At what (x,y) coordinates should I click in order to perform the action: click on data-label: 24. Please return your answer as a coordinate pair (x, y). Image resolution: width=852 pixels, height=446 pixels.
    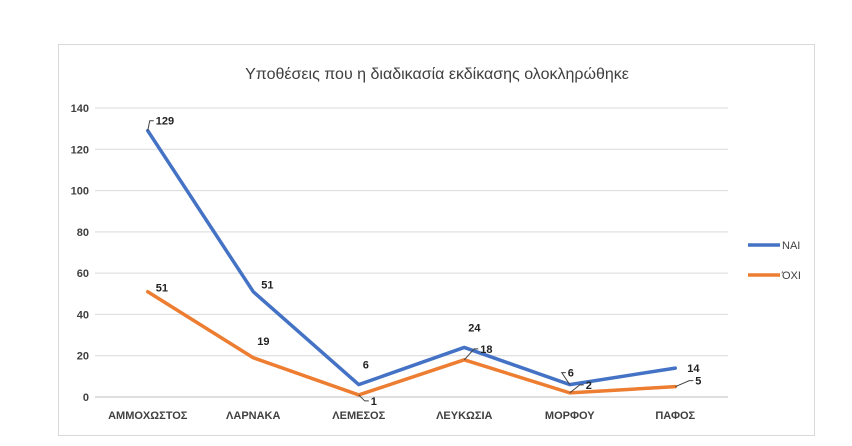
    Looking at the image, I should click on (474, 328).